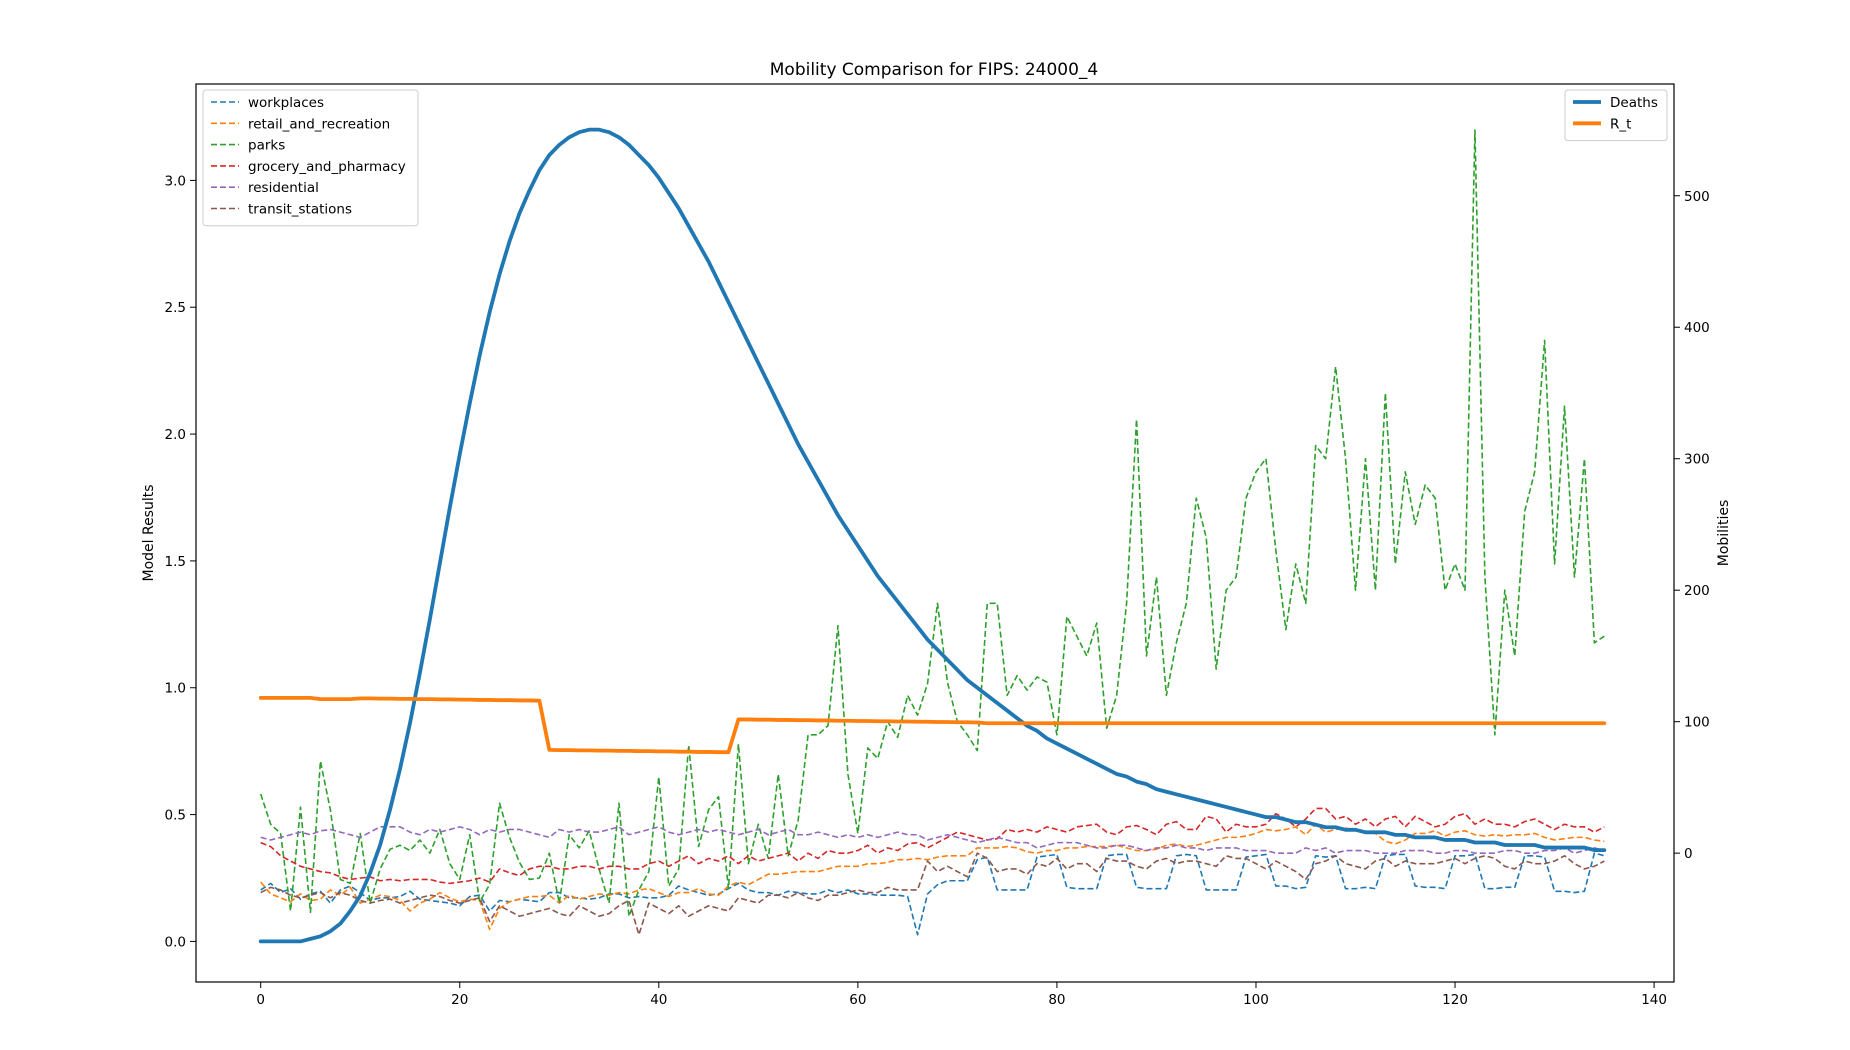 This screenshot has height=1050, width=1850. Describe the element at coordinates (1634, 103) in the screenshot. I see `legend-label-deaths: Deaths` at that location.